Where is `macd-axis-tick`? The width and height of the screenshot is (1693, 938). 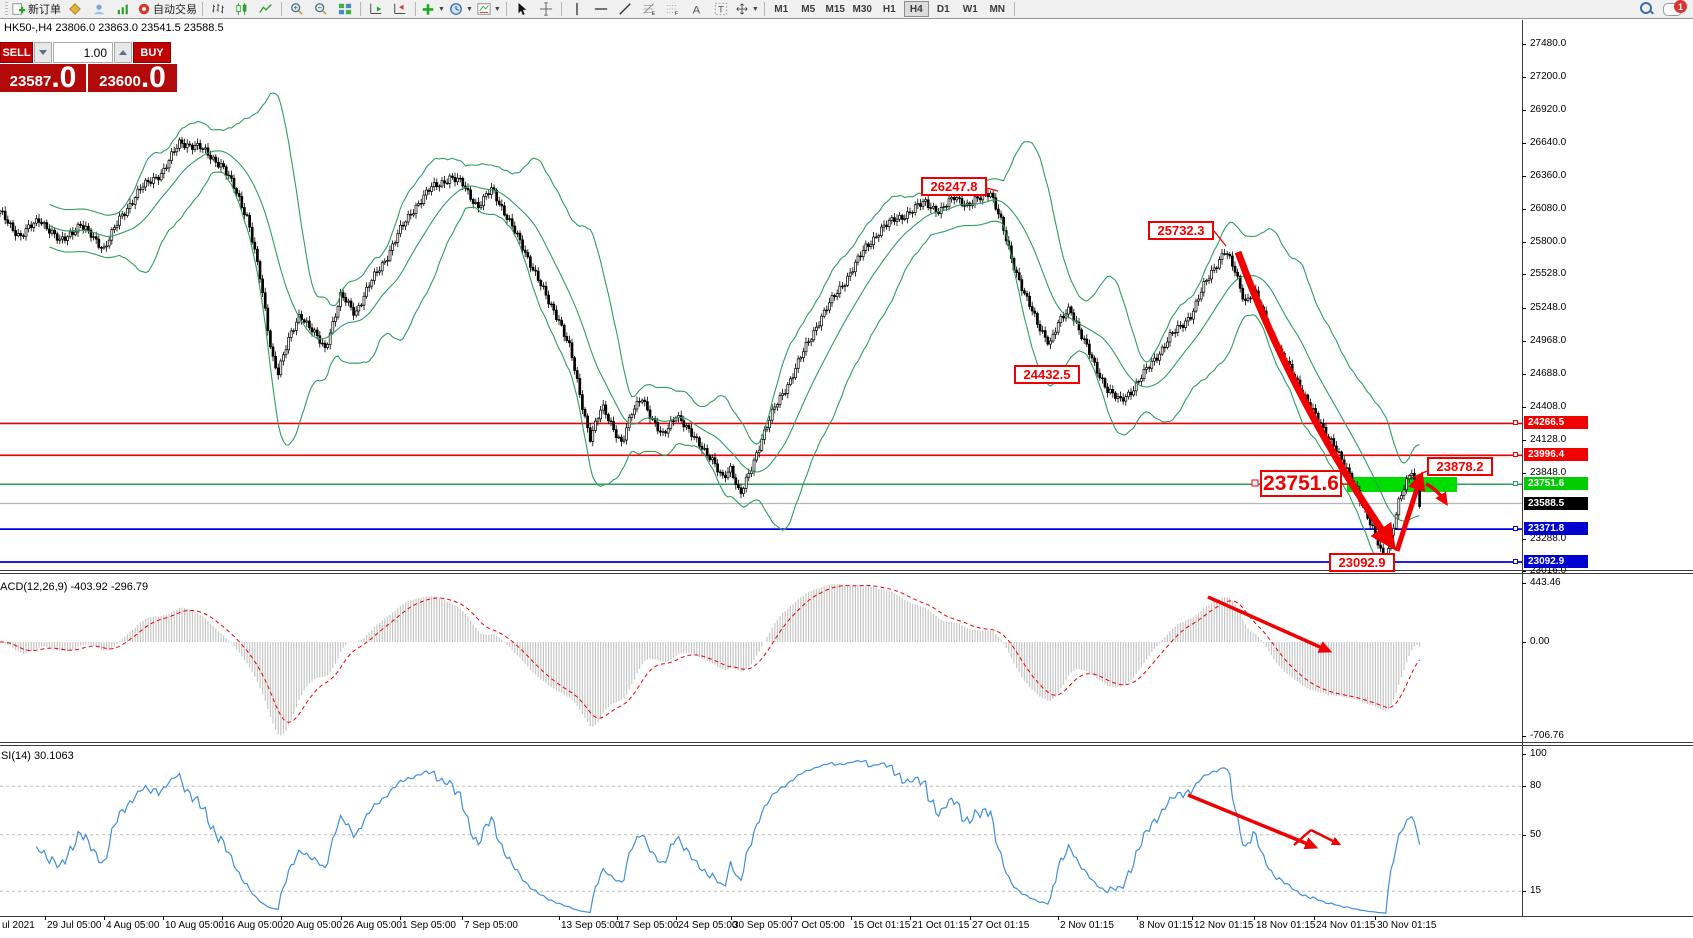 macd-axis-tick is located at coordinates (1524, 583).